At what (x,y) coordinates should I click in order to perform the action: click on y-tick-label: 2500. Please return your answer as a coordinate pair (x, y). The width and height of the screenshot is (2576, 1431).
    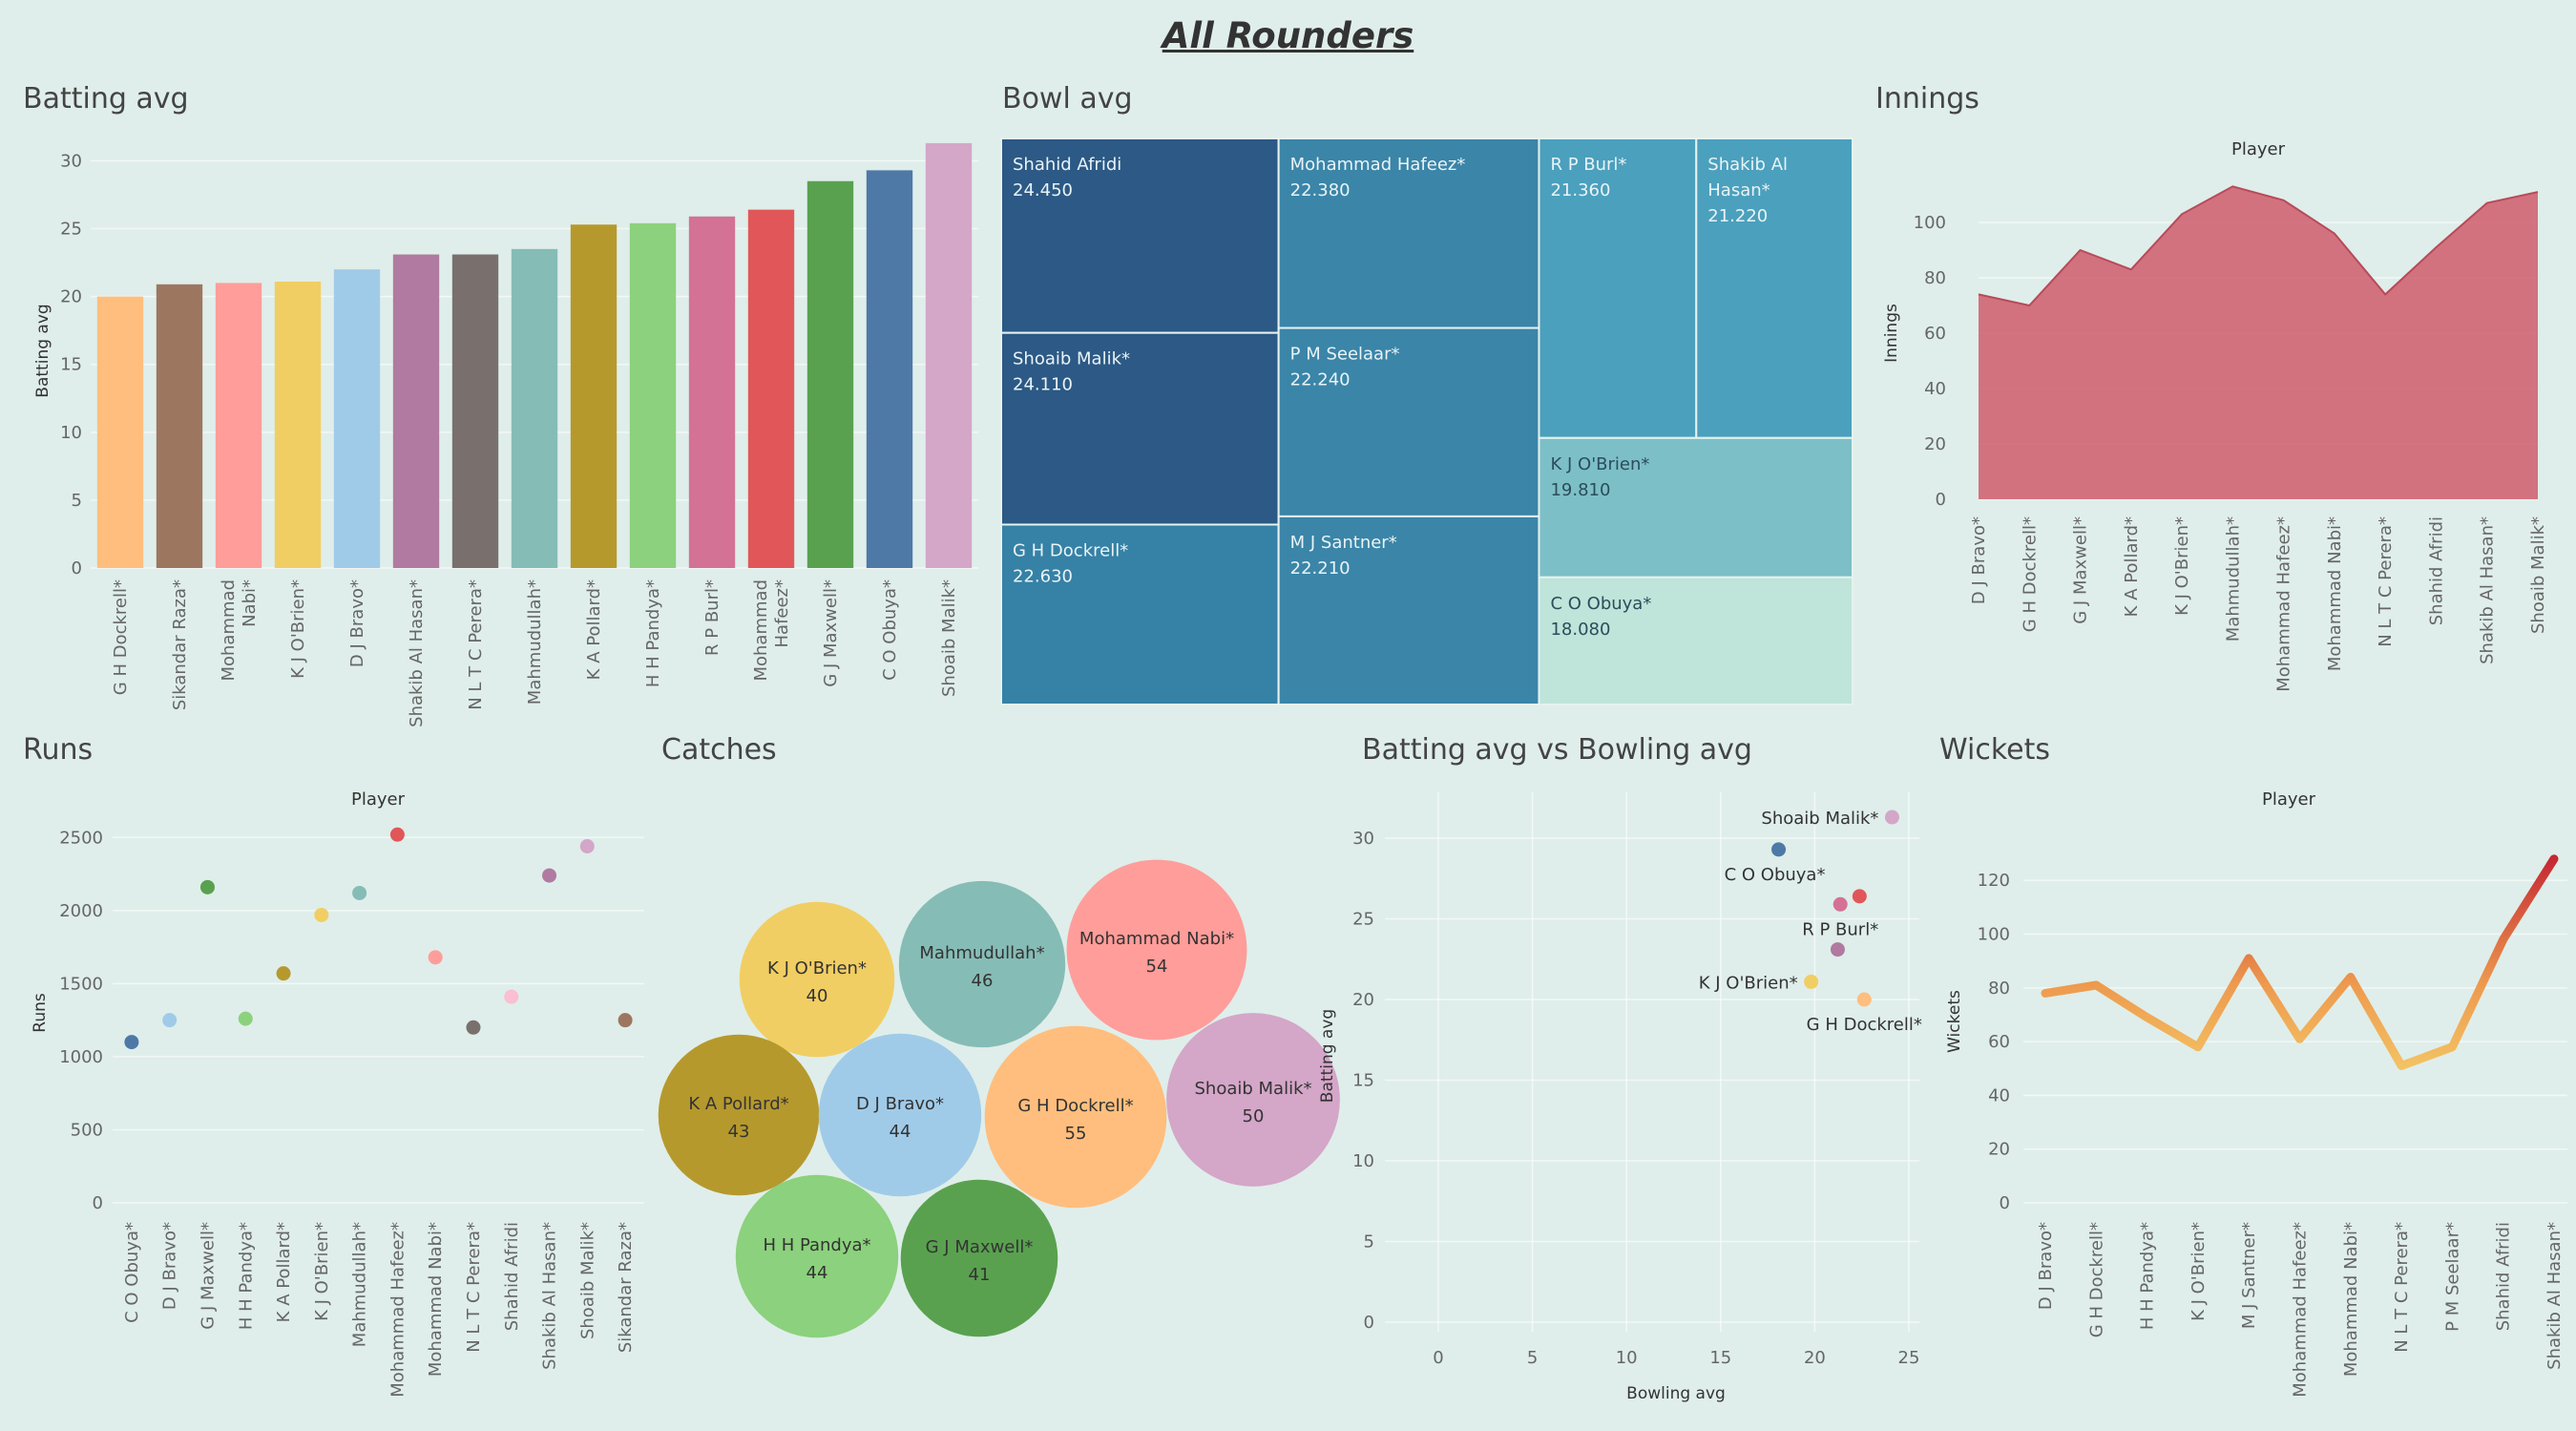
    Looking at the image, I should click on (81, 838).